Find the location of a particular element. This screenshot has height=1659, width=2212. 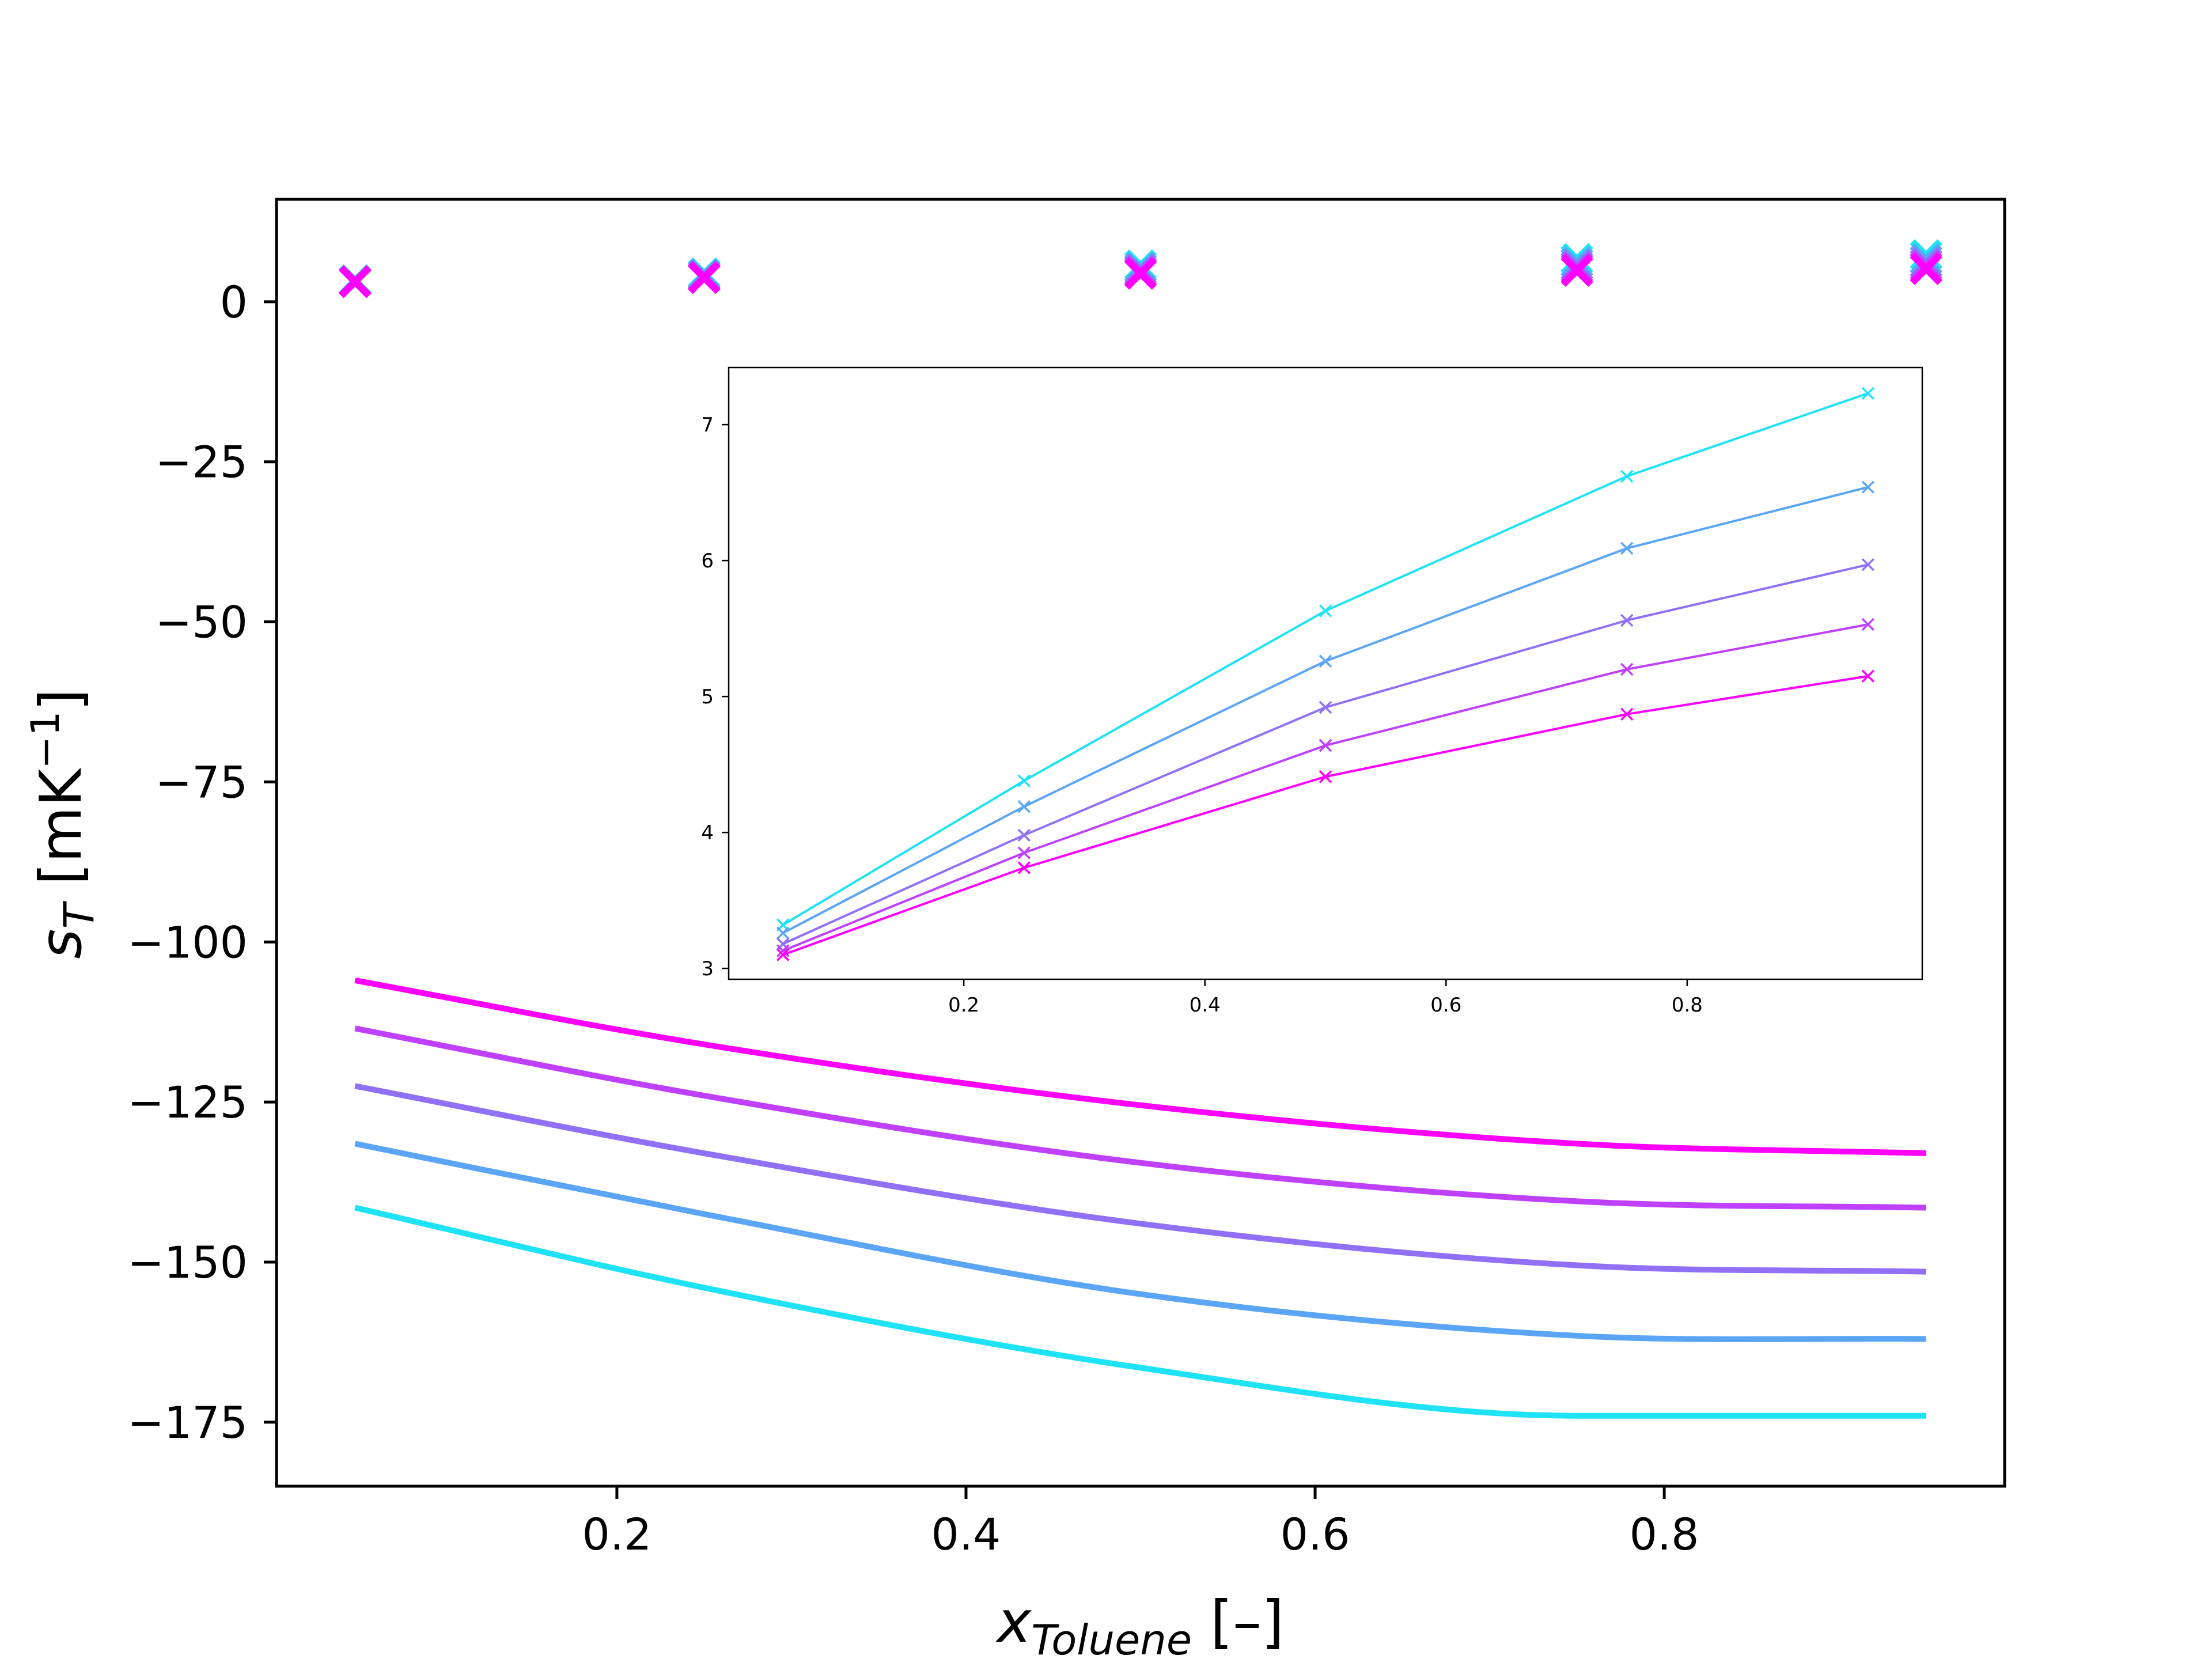

x-axis-title-unit: [–] is located at coordinates (1238, 1622).